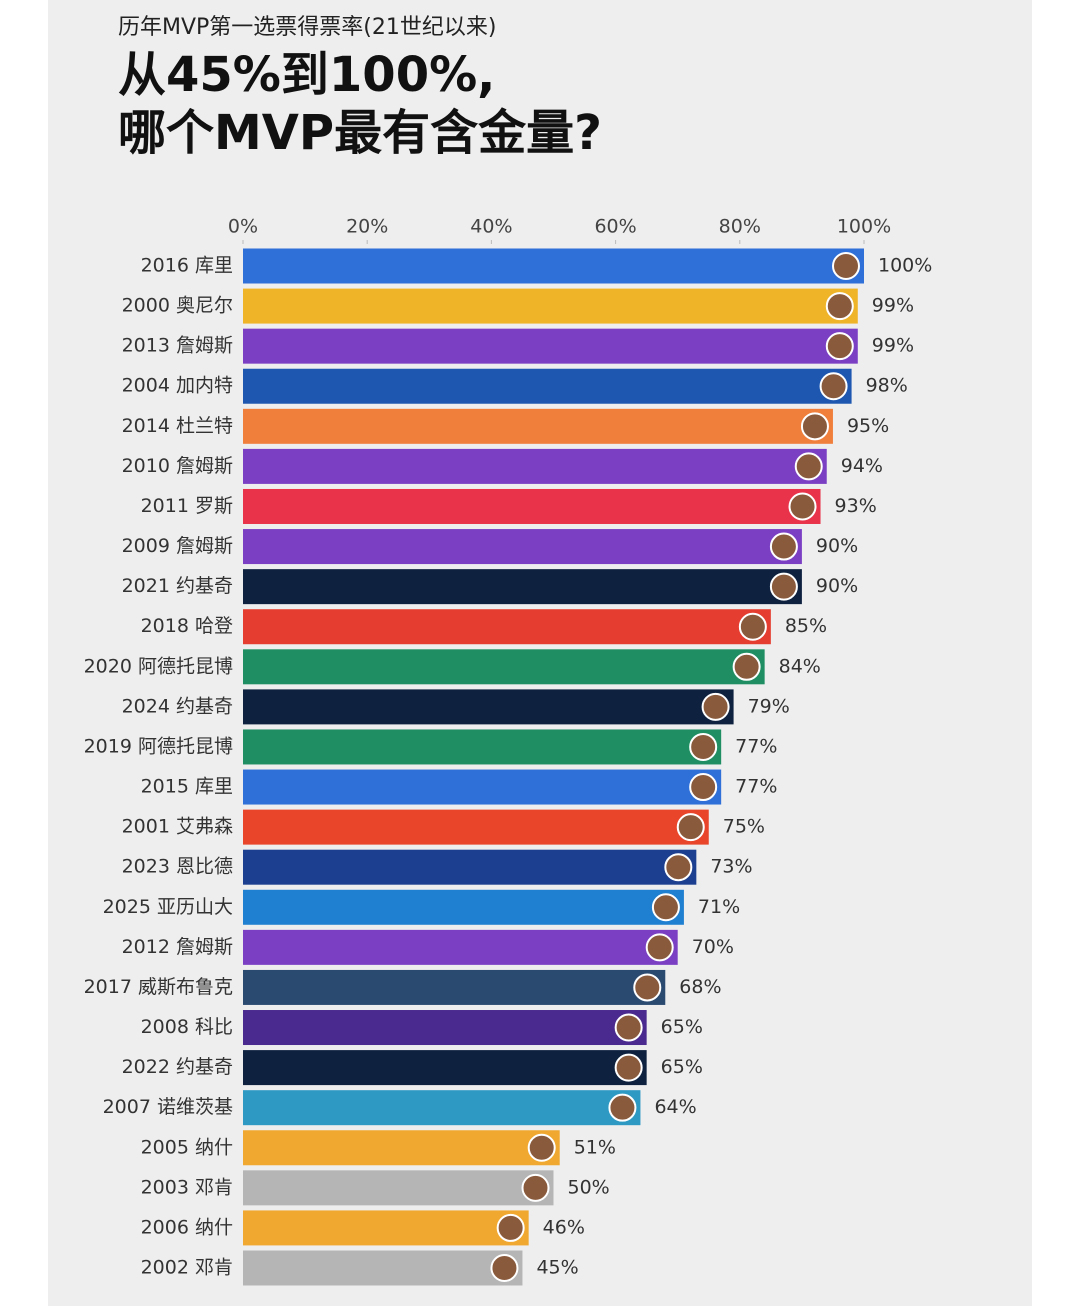 Image resolution: width=1080 pixels, height=1310 pixels. Describe the element at coordinates (187, 1027) in the screenshot. I see `y-tick-label: 2008 科比` at that location.